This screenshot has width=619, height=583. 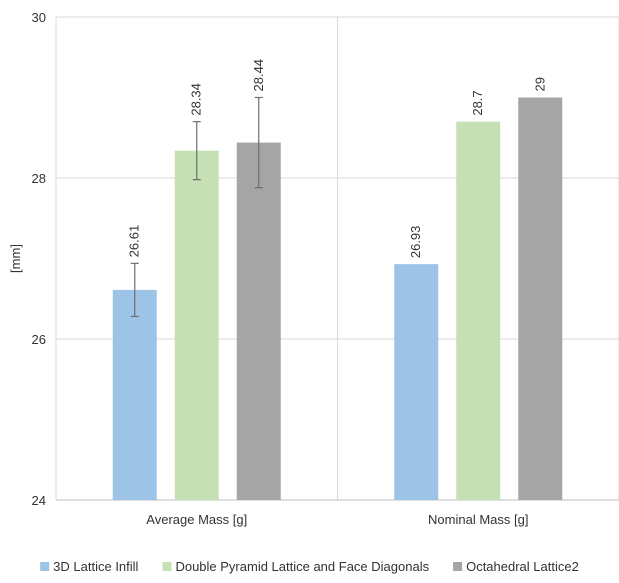 What do you see at coordinates (478, 519) in the screenshot?
I see `x-category-label: Nominal Mass [g]` at bounding box center [478, 519].